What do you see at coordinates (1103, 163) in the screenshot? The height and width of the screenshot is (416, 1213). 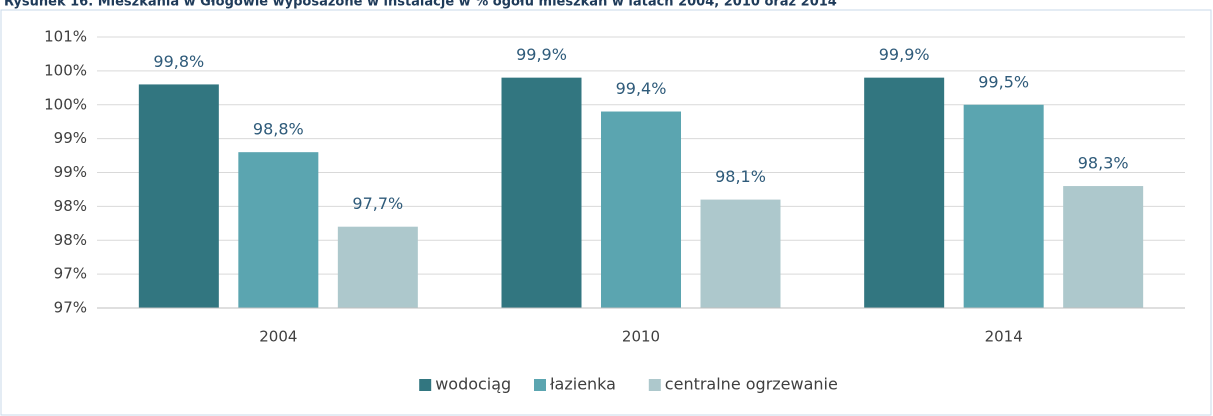 I see `value-label: 98,3%` at bounding box center [1103, 163].